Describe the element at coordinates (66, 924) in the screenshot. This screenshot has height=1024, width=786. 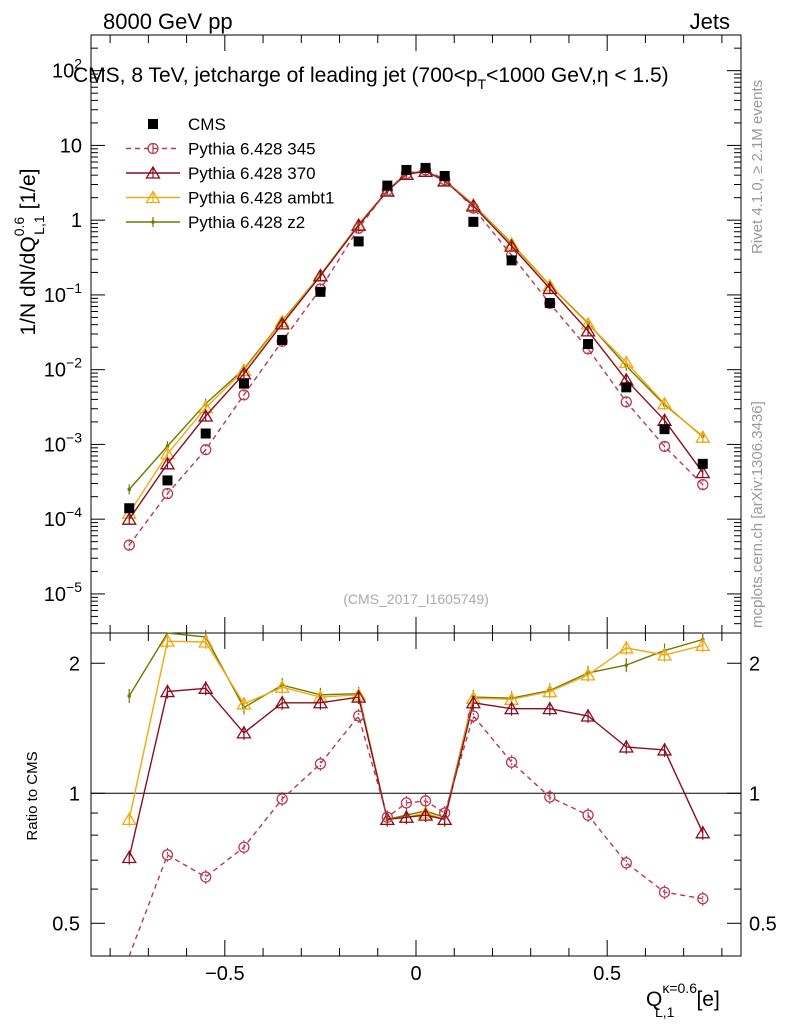
I see `ratio-y-tick-label: 0.5` at that location.